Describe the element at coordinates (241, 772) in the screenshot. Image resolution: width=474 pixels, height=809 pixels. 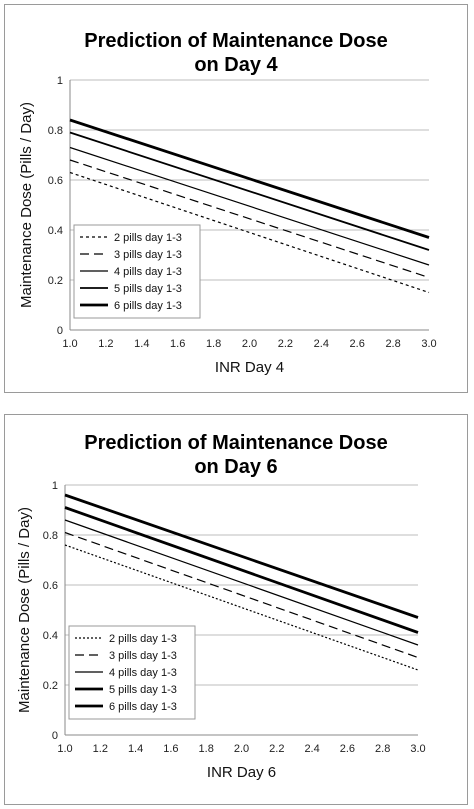
I see `x-axis-label: INR Day 6` at that location.